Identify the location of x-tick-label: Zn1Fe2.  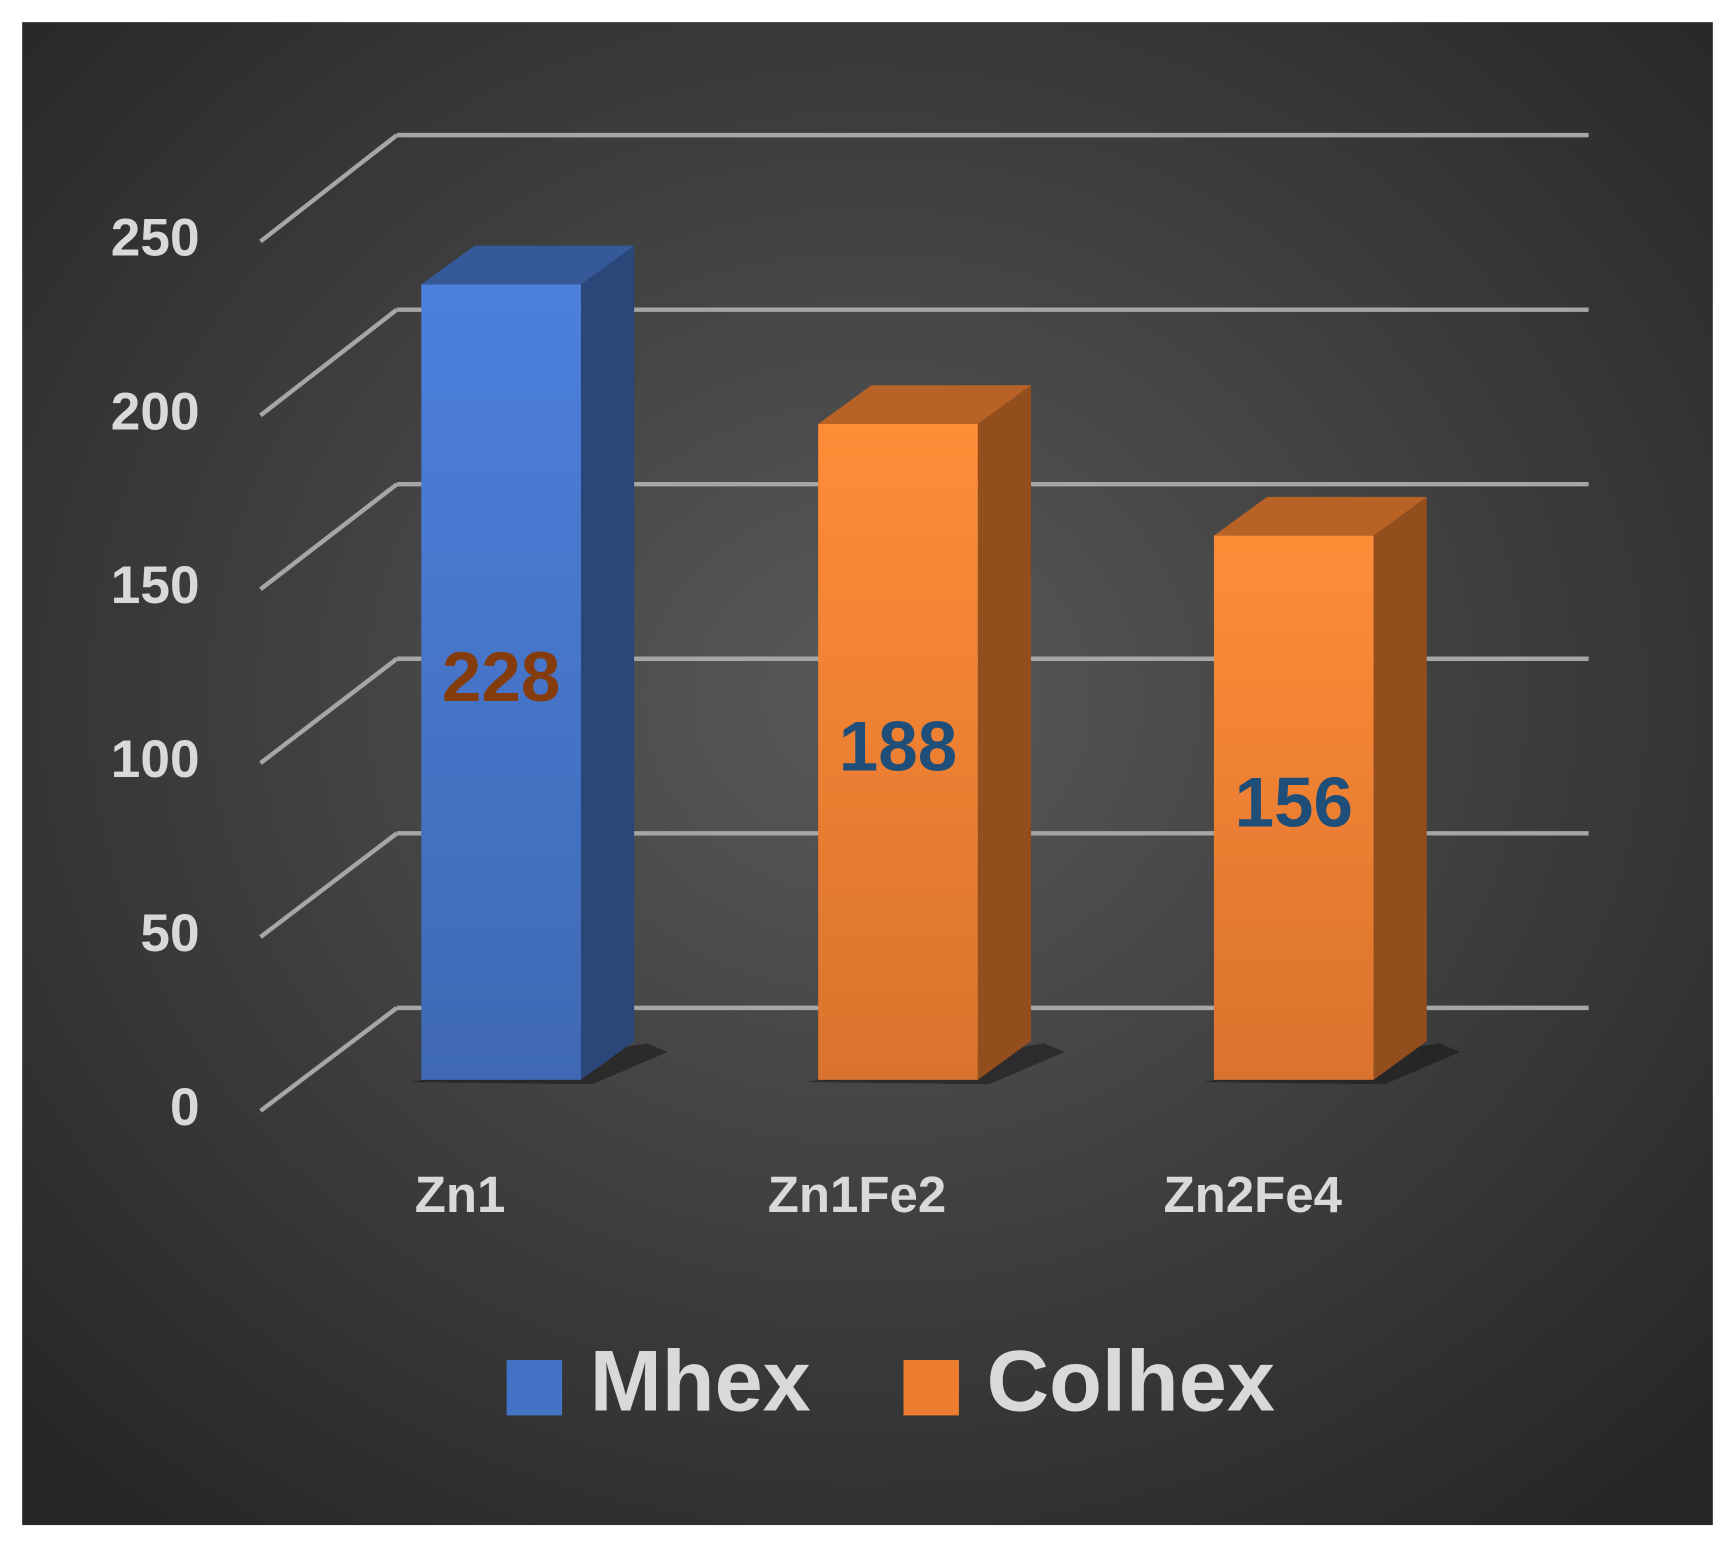
(857, 1194).